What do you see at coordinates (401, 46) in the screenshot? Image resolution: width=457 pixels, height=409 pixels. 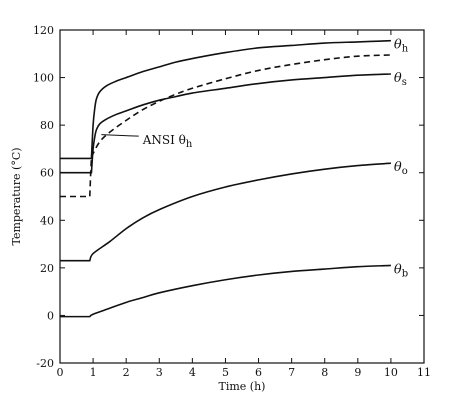 I see `series-label-theta-h: θh` at bounding box center [401, 46].